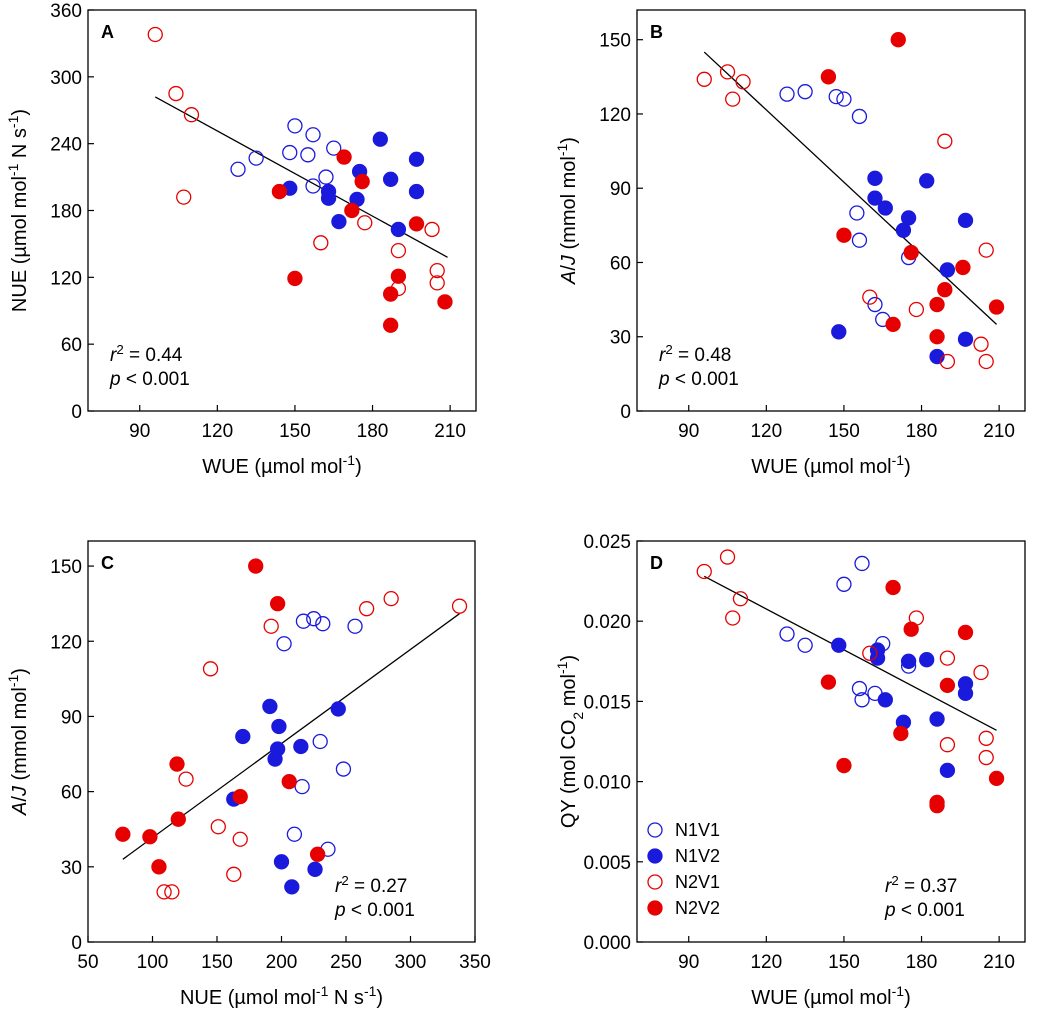  What do you see at coordinates (656, 563) in the screenshot?
I see `panel-letter: D` at bounding box center [656, 563].